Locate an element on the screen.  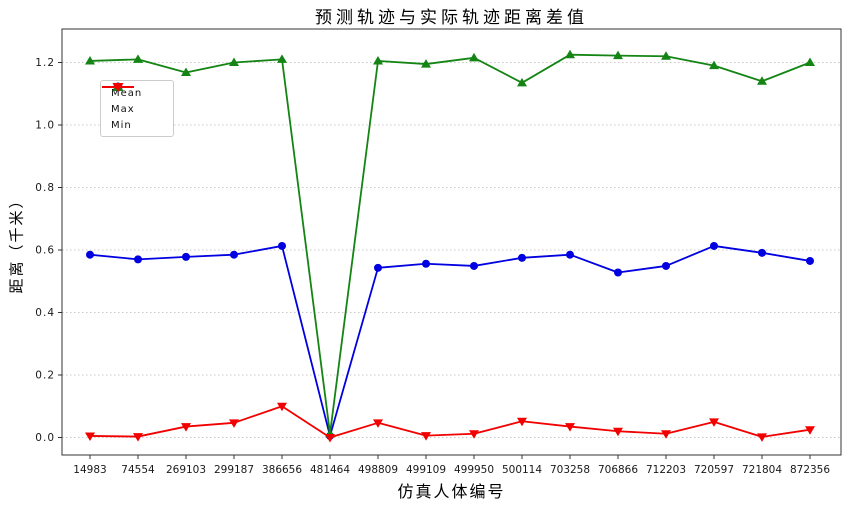
legend: Mean Max Min is located at coordinates (137, 108).